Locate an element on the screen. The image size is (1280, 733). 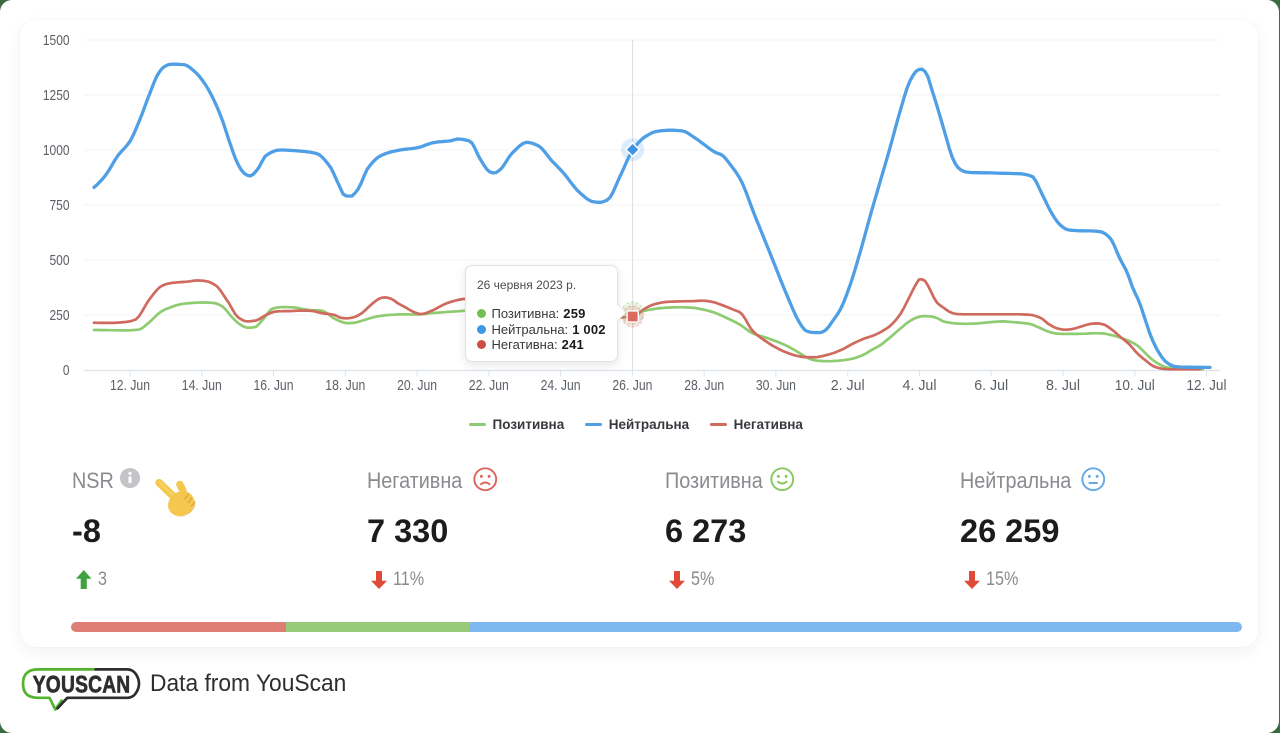
svg-text: 28. Jun is located at coordinates (704, 385).